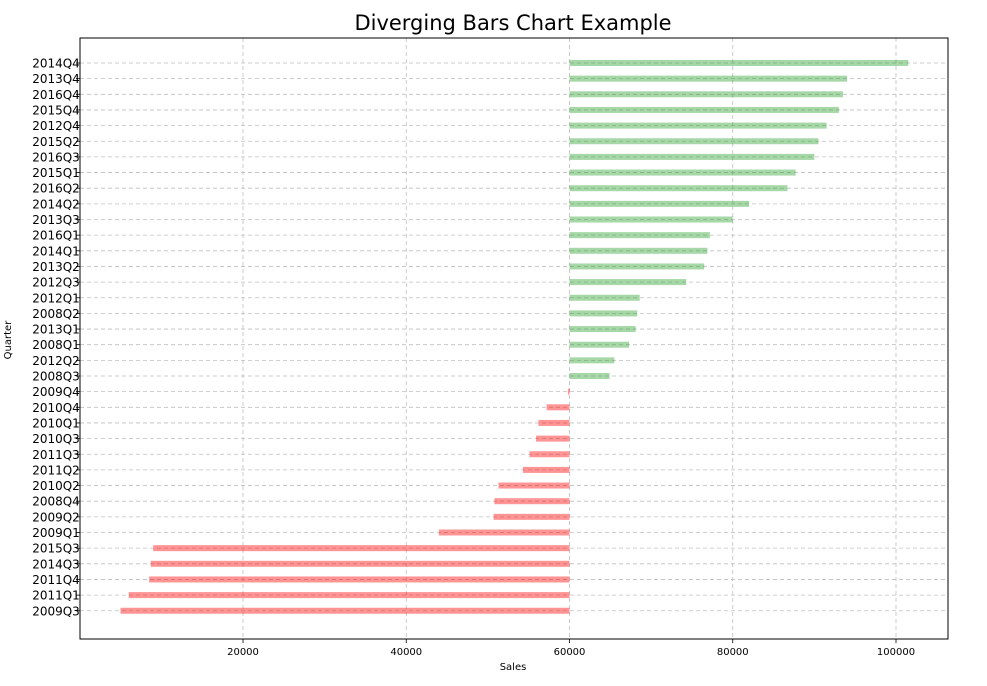  What do you see at coordinates (512, 23) in the screenshot?
I see `chart-title: Diverging Bars Chart Example` at bounding box center [512, 23].